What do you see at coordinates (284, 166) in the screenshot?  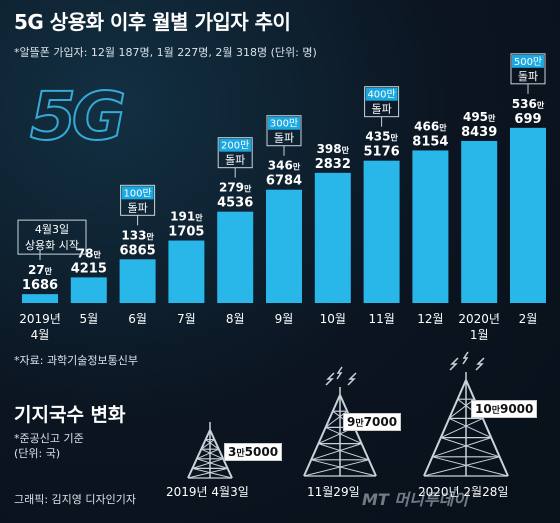 I see `value-label-man-6: 346만` at bounding box center [284, 166].